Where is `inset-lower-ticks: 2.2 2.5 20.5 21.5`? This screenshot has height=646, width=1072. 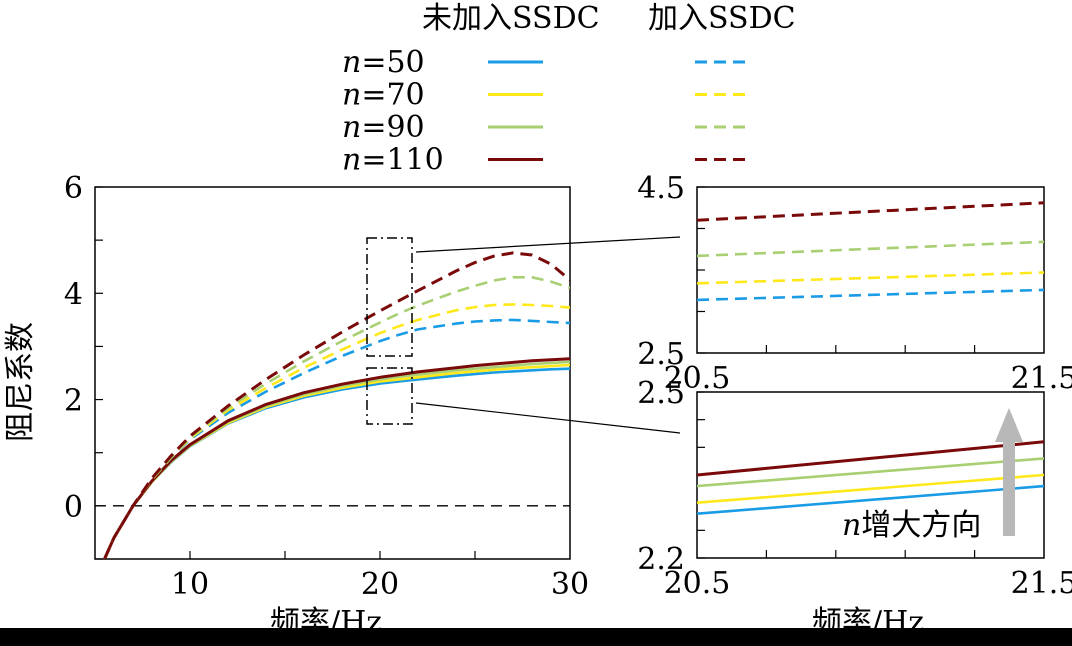 inset-lower-ticks: 2.2 2.5 20.5 21.5 is located at coordinates (854, 488).